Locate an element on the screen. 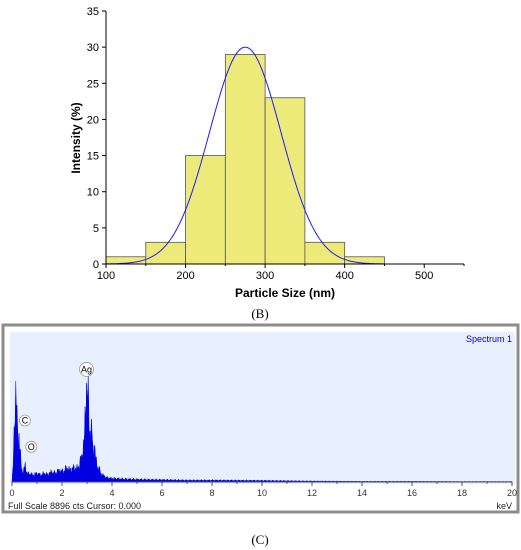 This screenshot has height=550, width=521. x-tick-label: 200 is located at coordinates (185, 276).